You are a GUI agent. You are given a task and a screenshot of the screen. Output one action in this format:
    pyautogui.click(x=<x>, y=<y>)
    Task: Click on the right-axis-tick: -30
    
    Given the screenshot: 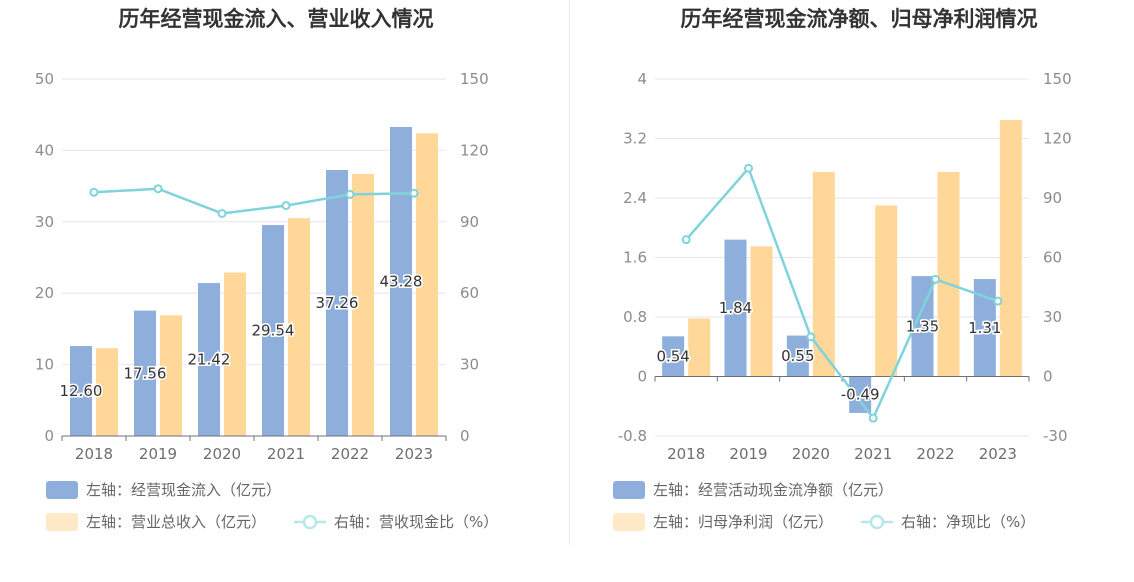 What is the action you would take?
    pyautogui.click(x=1055, y=436)
    